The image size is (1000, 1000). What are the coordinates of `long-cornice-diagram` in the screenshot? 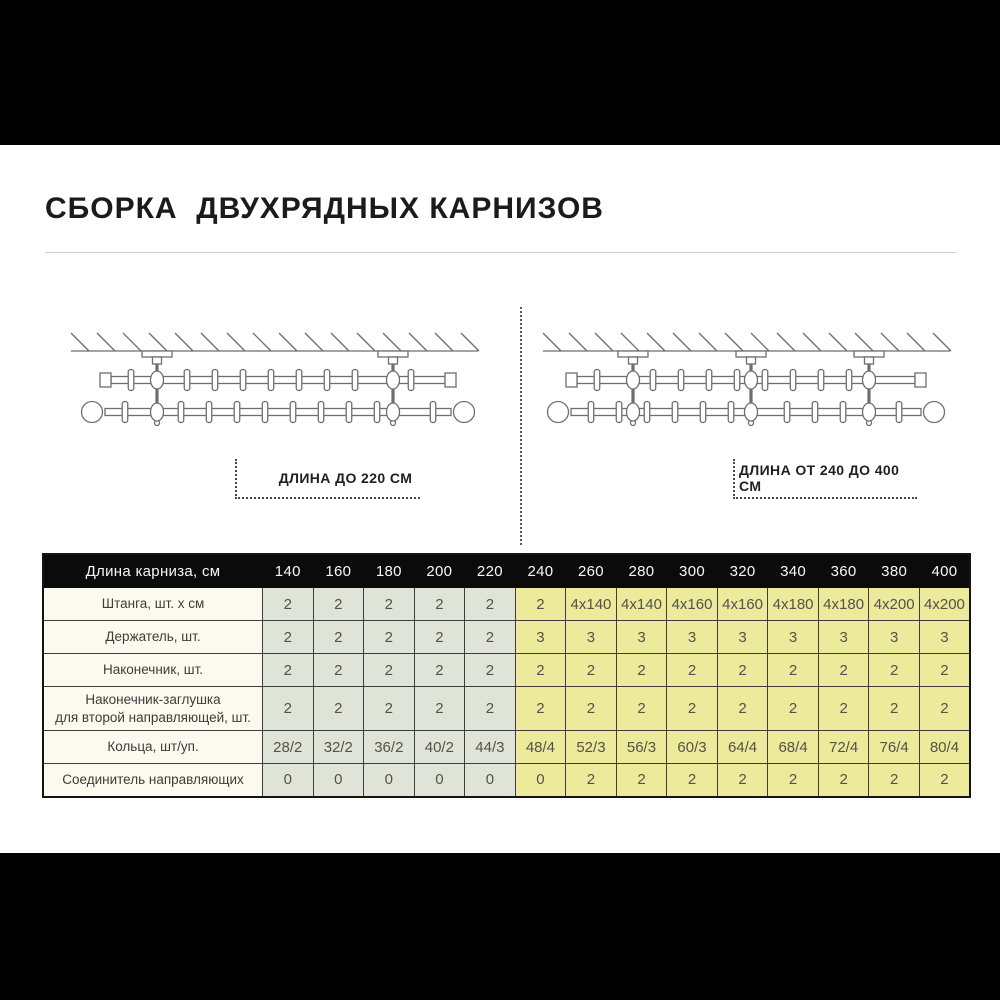 It's located at (747, 379).